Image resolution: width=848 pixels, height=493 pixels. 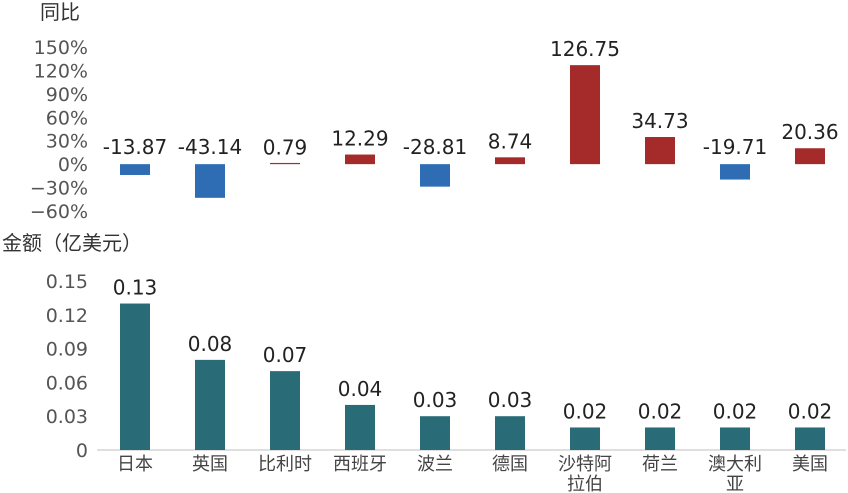 What do you see at coordinates (60, 12) in the screenshot?
I see `top-y-axis-title: 同比` at bounding box center [60, 12].